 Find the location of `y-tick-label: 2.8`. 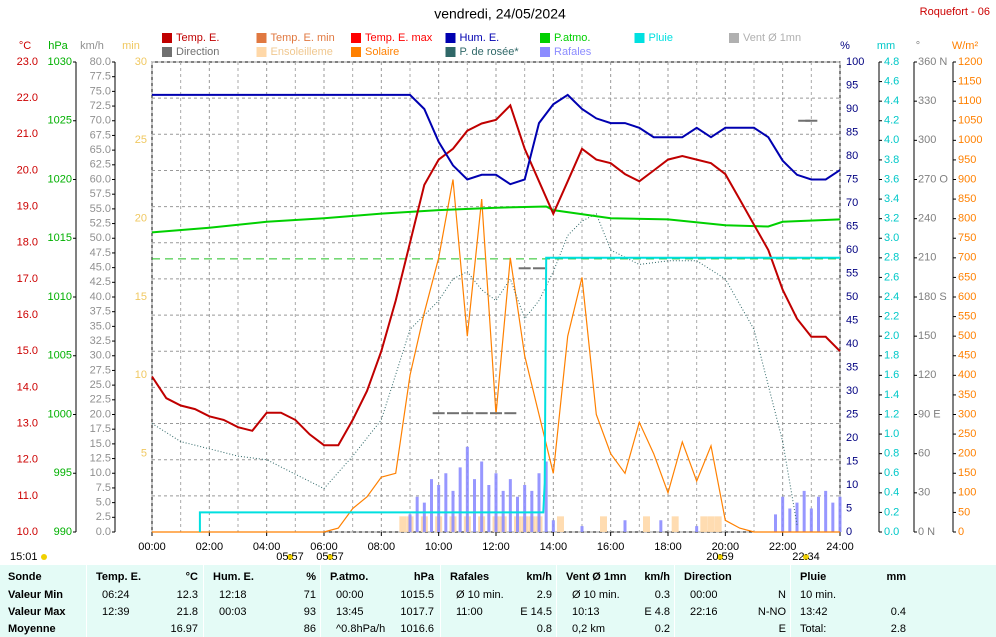

y-tick-label: 2.8 is located at coordinates (891, 258).